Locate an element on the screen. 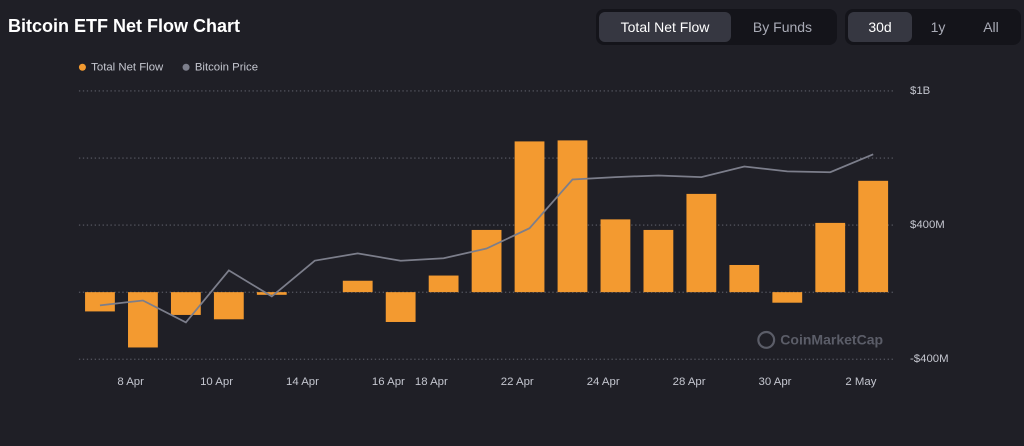 The image size is (1024, 446). x-tick-label: 14 Apr is located at coordinates (302, 382).